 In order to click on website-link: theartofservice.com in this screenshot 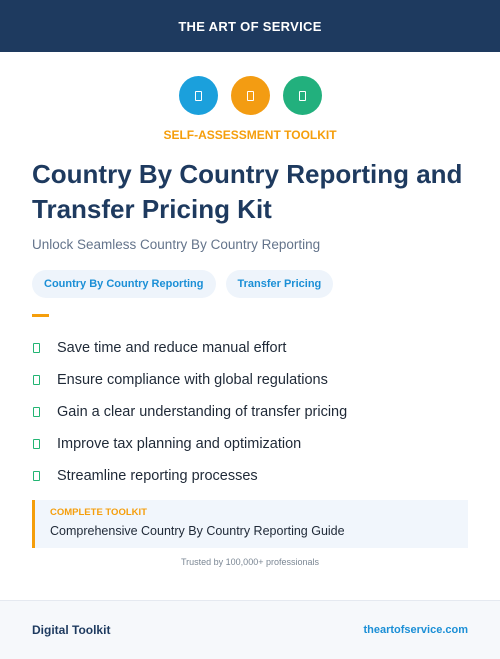, I will do `click(415, 630)`.